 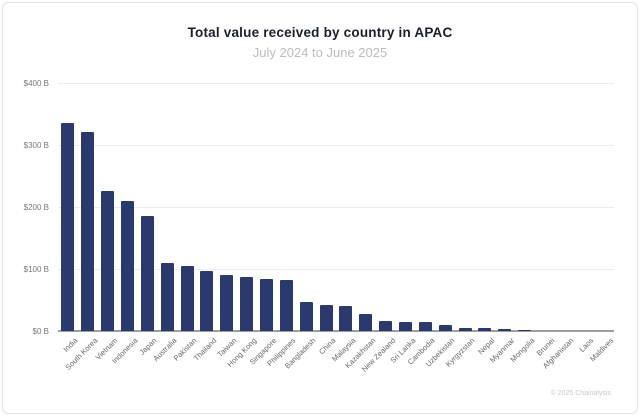 What do you see at coordinates (108, 261) in the screenshot?
I see `bar-vietnam` at bounding box center [108, 261].